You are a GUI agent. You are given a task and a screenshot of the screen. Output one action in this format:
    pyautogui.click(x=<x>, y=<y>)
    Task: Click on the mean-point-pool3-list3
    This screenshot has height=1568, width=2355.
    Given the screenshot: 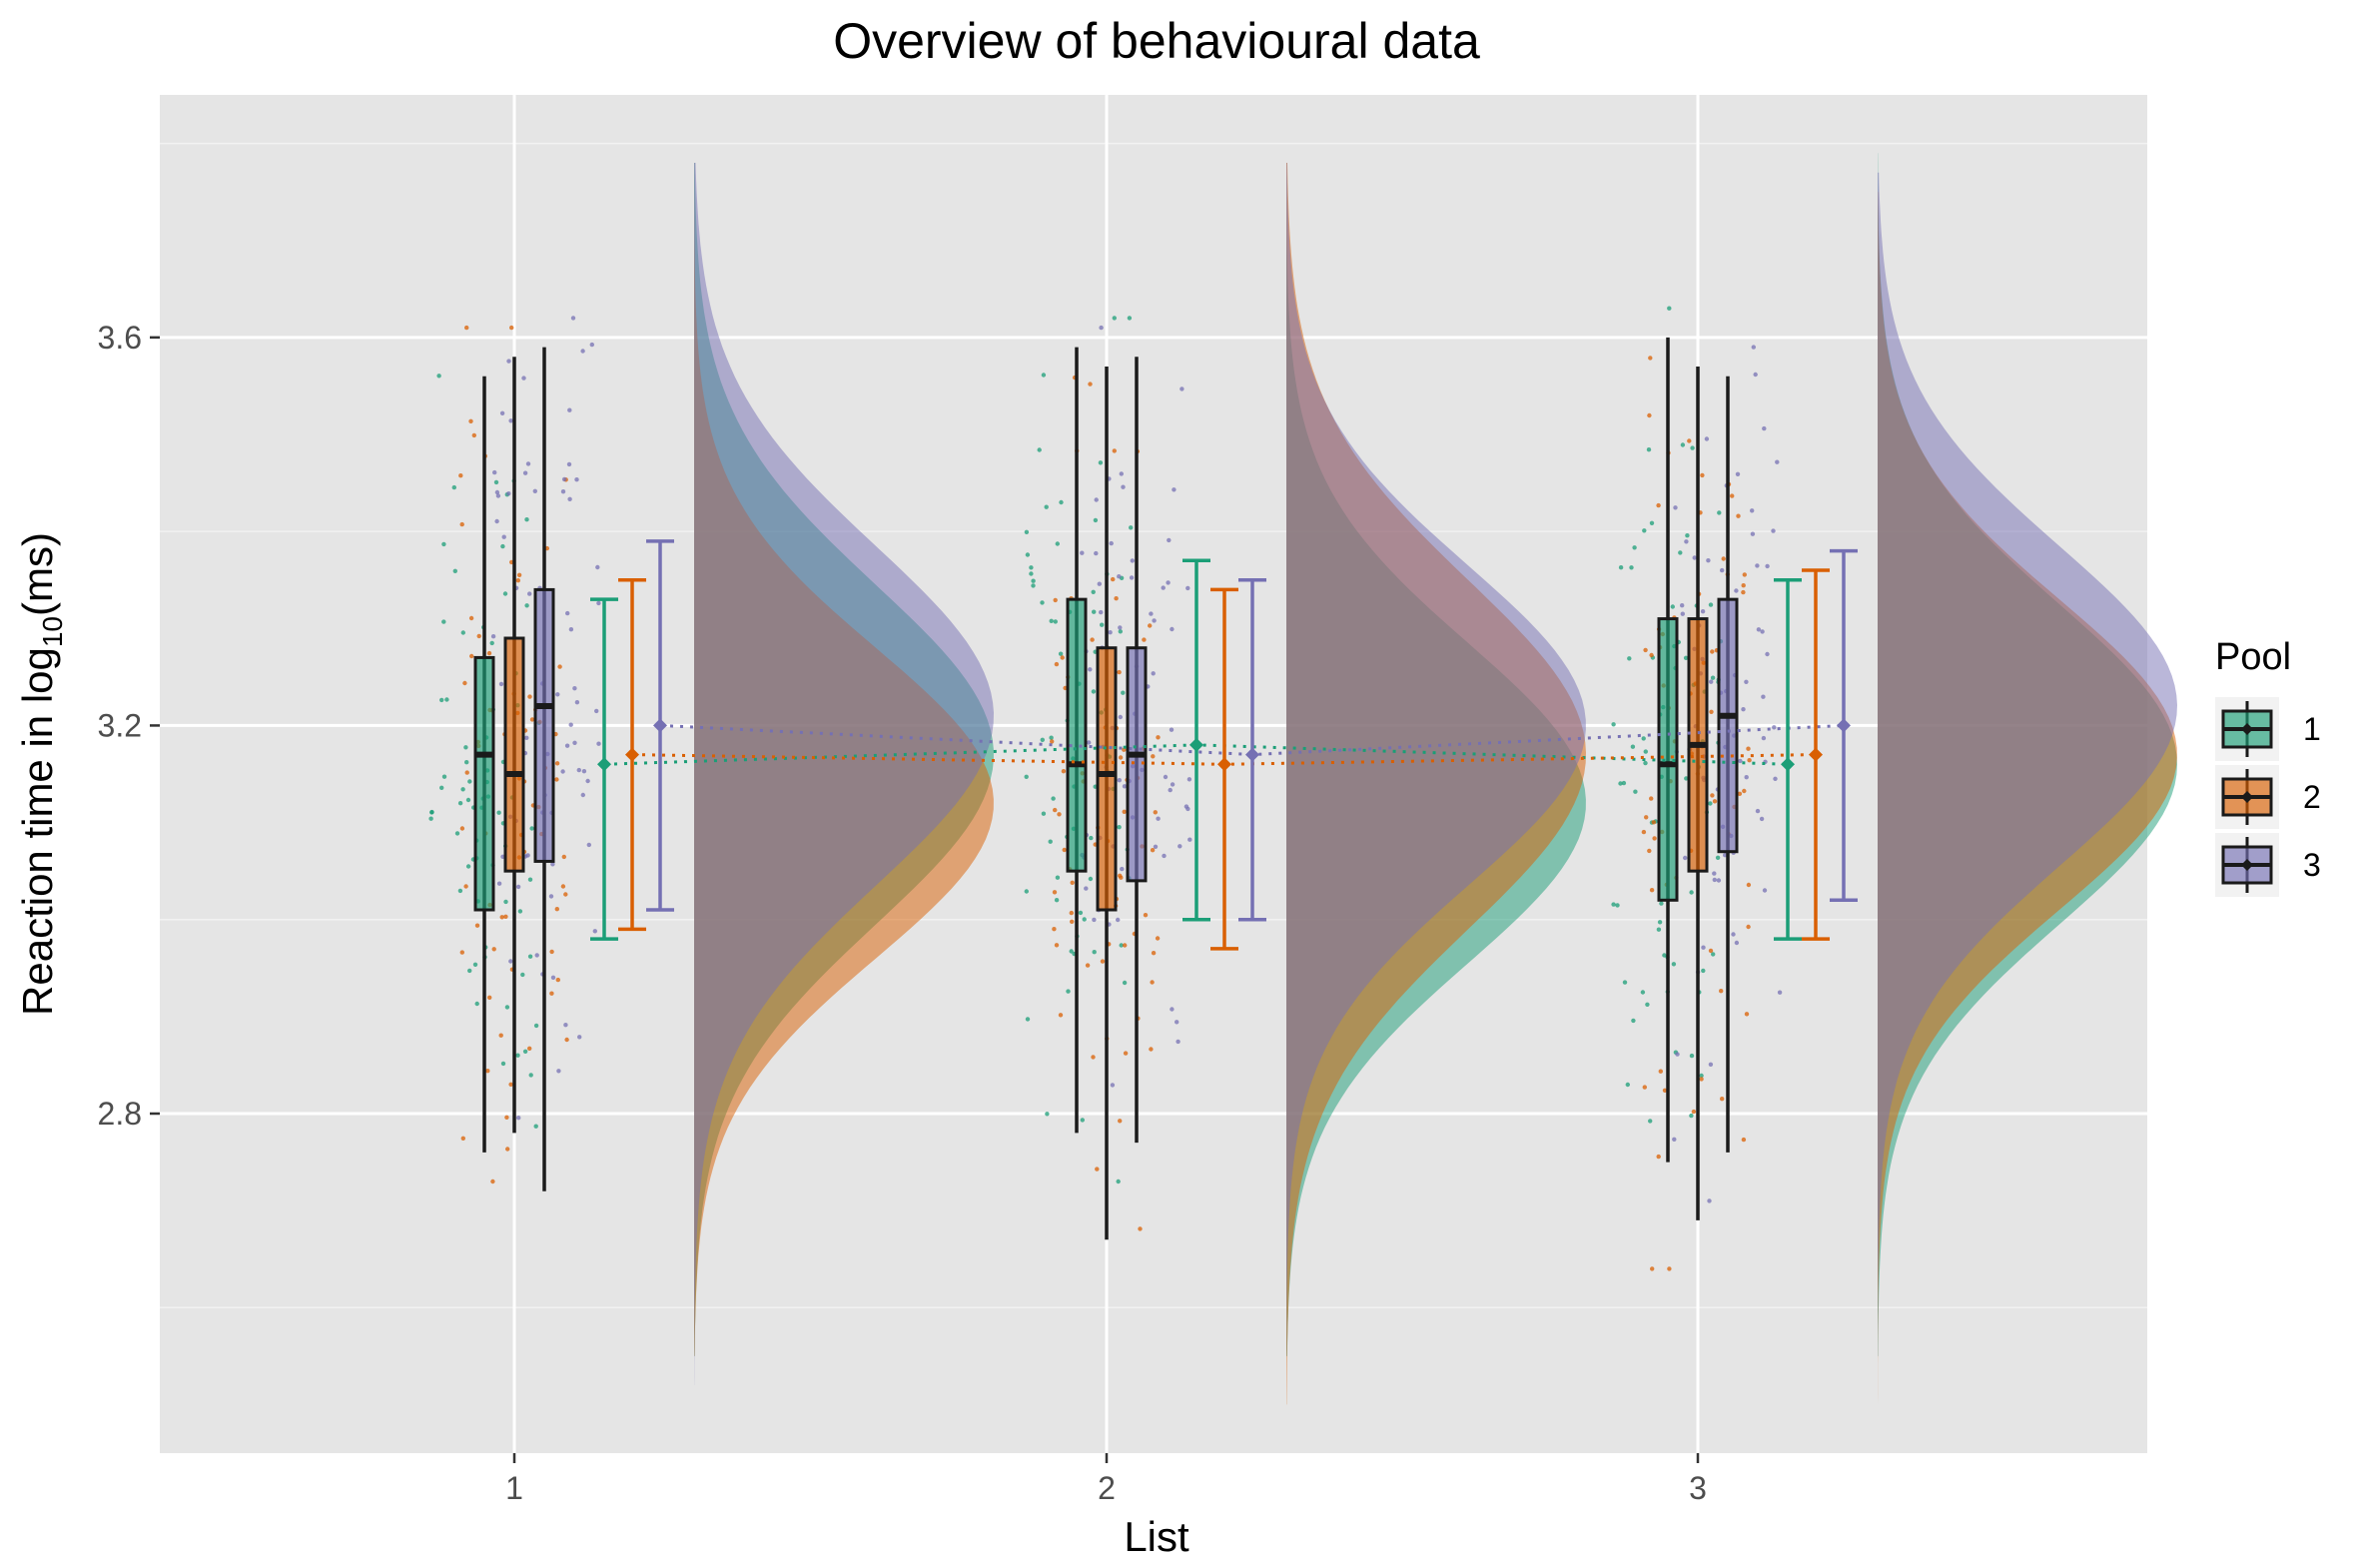 What is the action you would take?
    pyautogui.click(x=1844, y=725)
    